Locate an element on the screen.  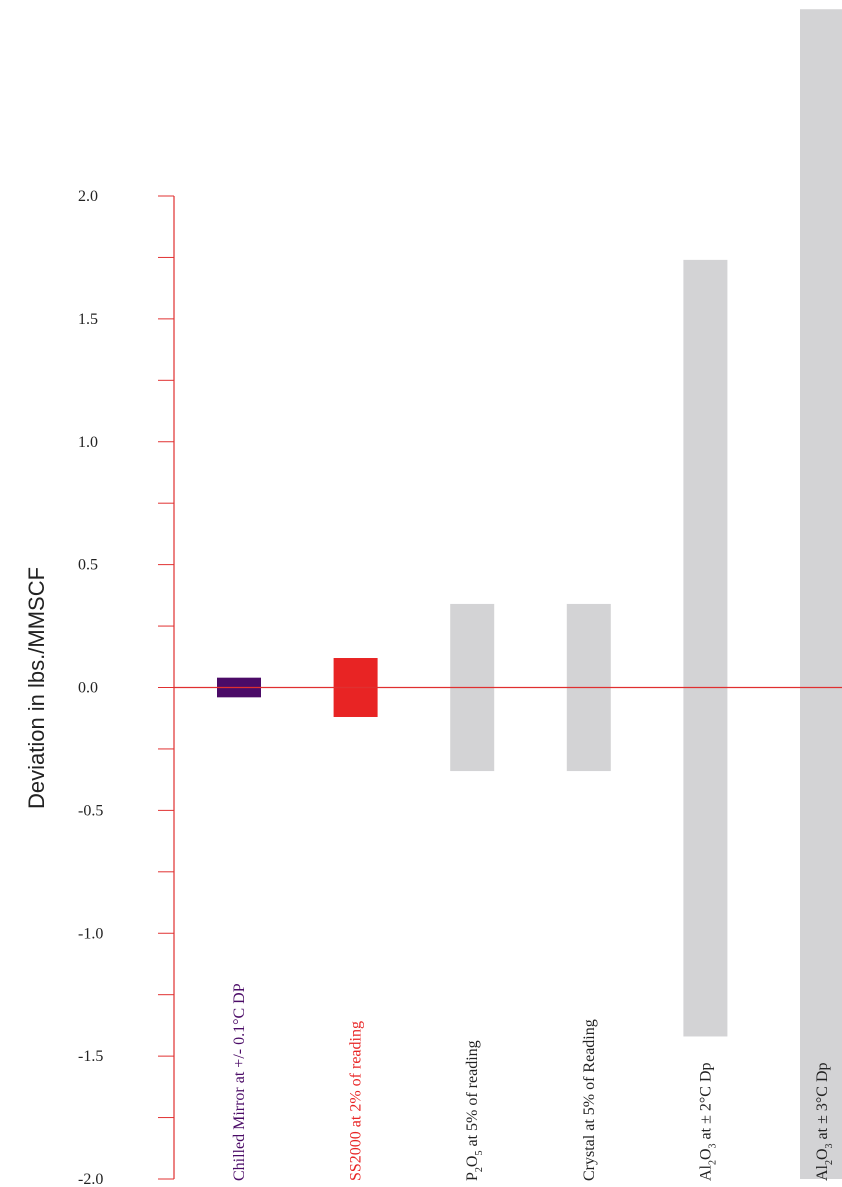
bar-label-part: Crystal at 5% of Reading is located at coordinates (589, 1100).